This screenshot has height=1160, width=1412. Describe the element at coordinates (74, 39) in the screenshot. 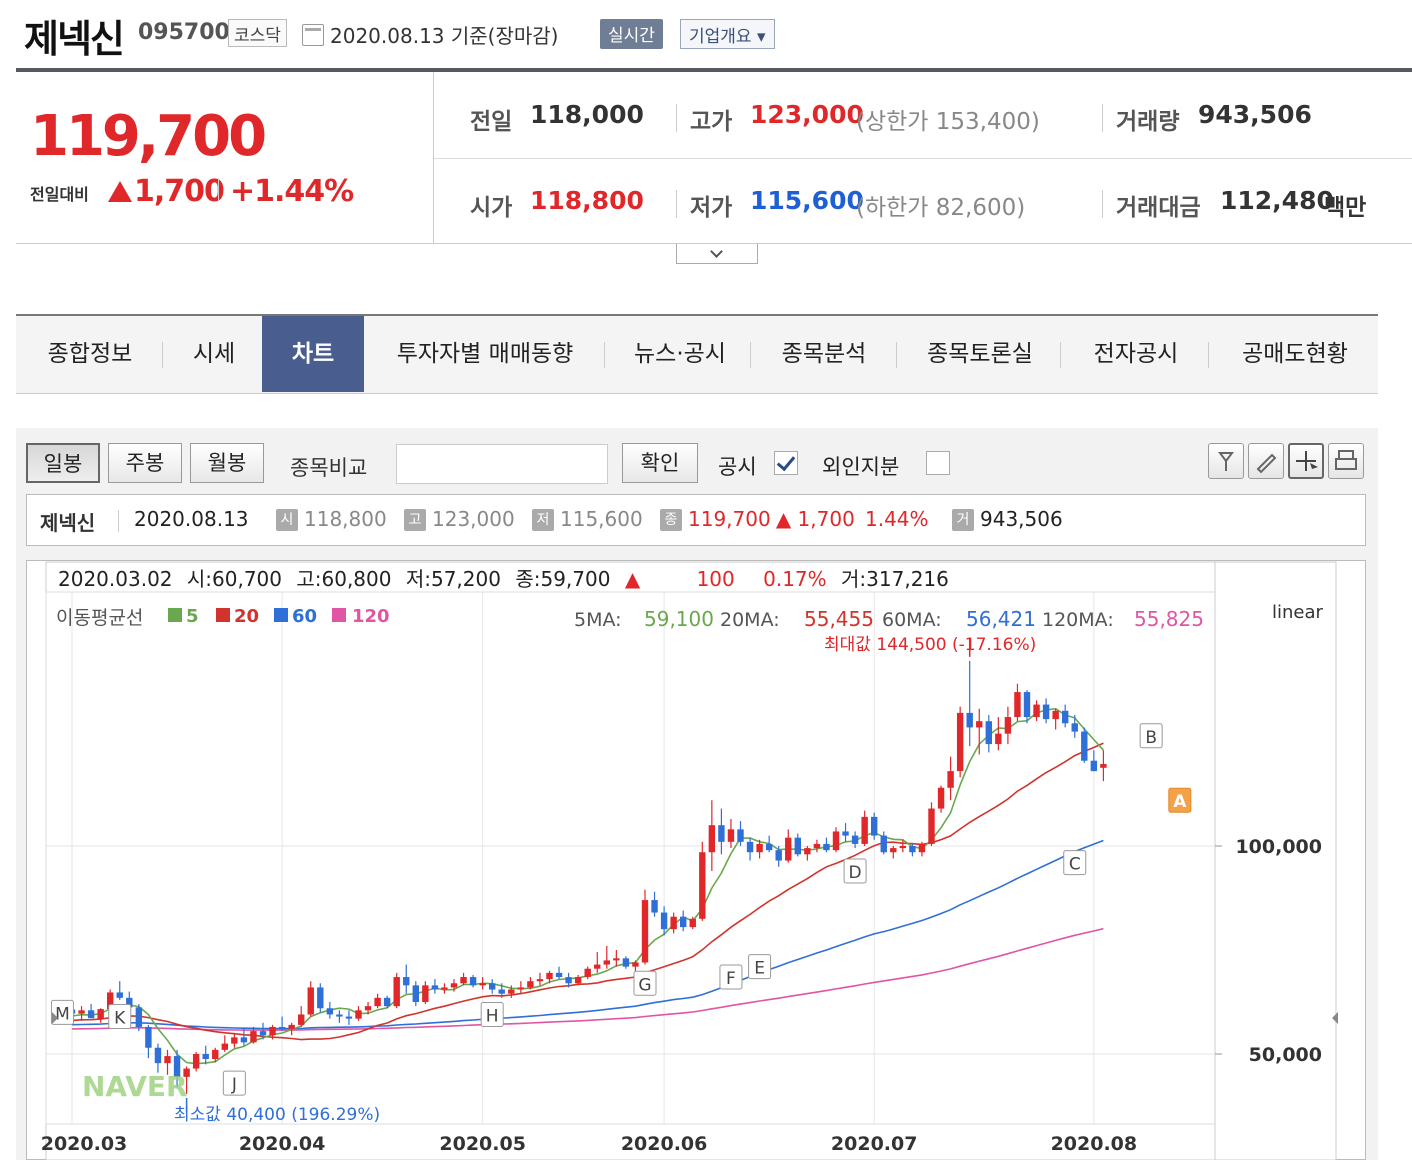

I see `stock-name: 제넥신` at that location.